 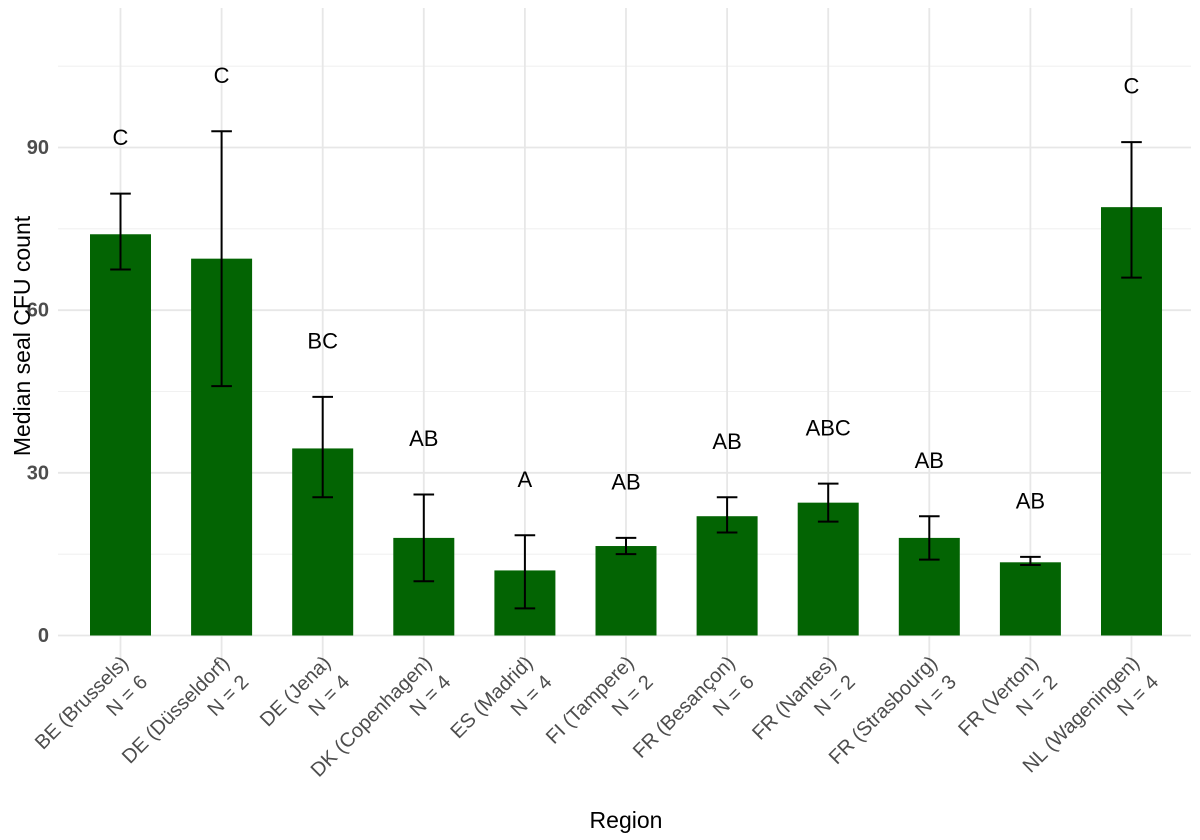 I want to click on x-tick-label: NL (Wageningen)N = 4, so click(x=1091, y=724).